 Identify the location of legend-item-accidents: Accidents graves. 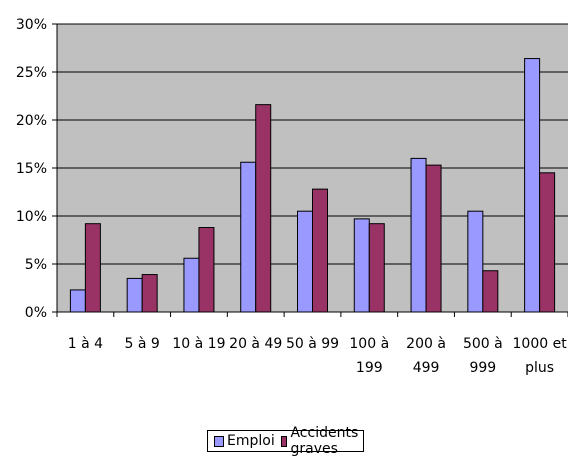
(321, 441).